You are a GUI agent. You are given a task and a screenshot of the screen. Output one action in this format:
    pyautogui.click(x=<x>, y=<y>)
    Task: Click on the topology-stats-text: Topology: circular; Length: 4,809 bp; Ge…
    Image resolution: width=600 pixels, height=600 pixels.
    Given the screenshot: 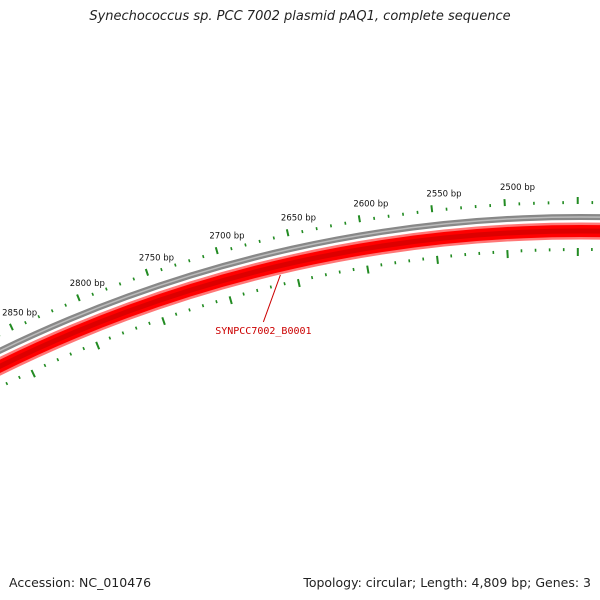 What is the action you would take?
    pyautogui.click(x=447, y=582)
    